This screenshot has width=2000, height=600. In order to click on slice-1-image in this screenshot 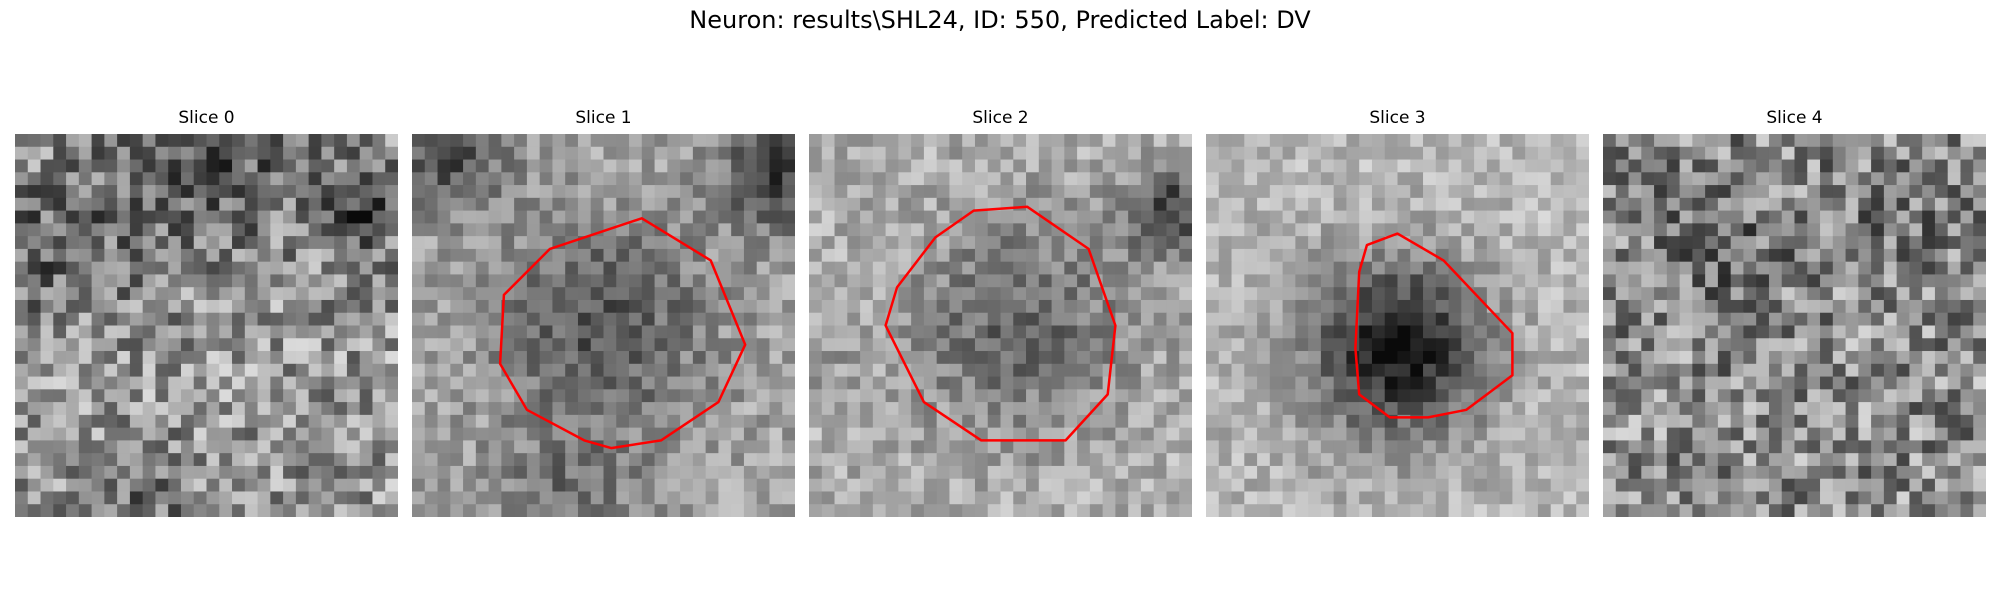, I will do `click(603, 325)`.